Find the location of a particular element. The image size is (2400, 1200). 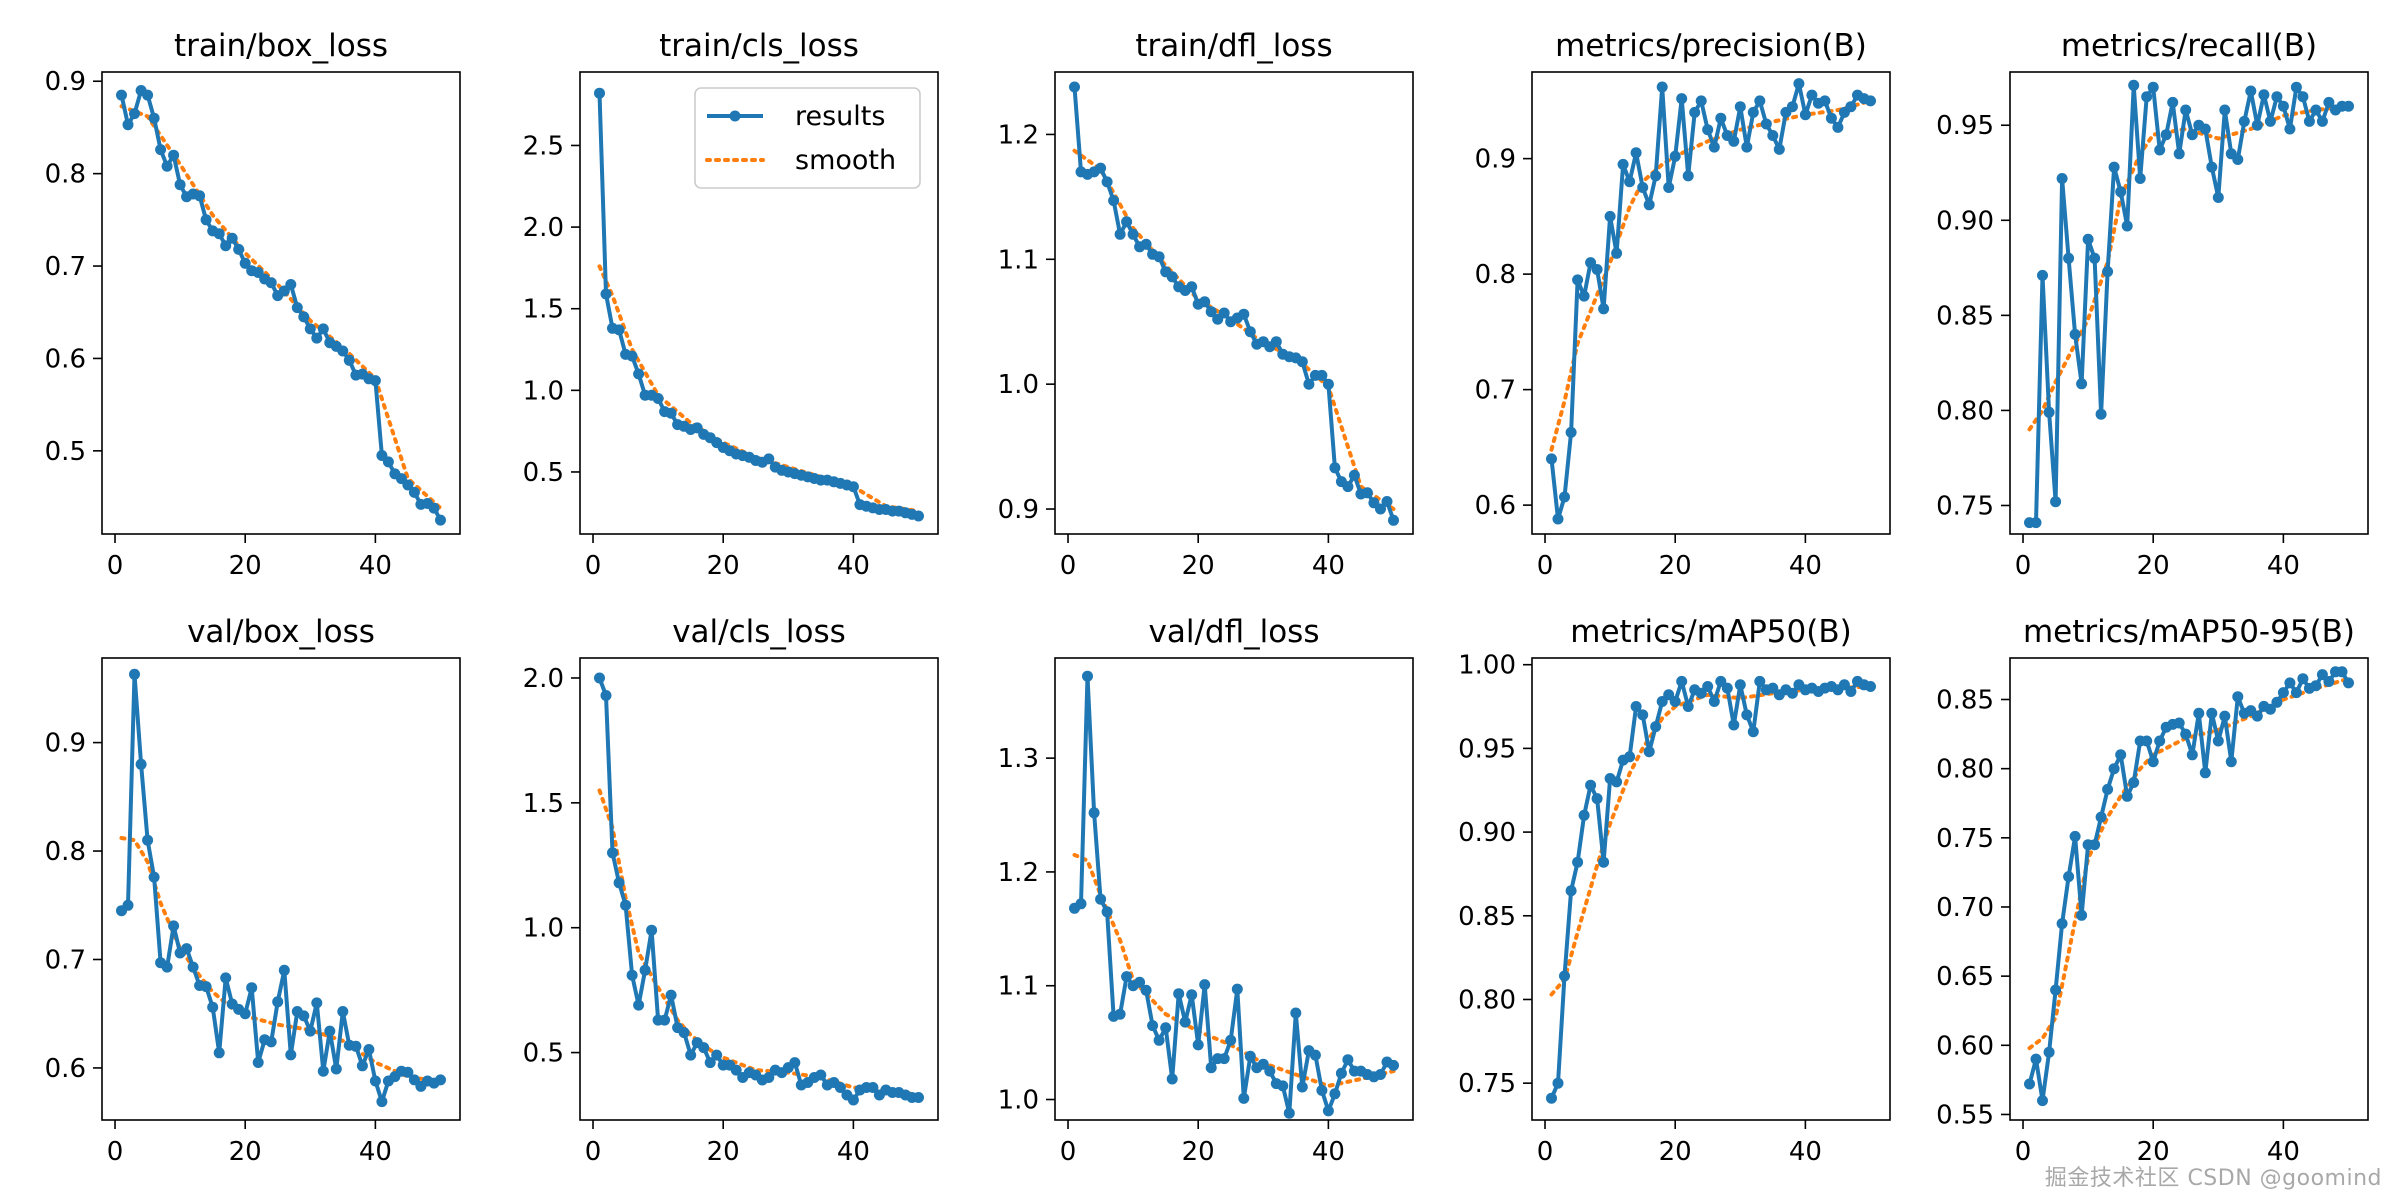

y-tick-label: 0.90 is located at coordinates (1965, 221).